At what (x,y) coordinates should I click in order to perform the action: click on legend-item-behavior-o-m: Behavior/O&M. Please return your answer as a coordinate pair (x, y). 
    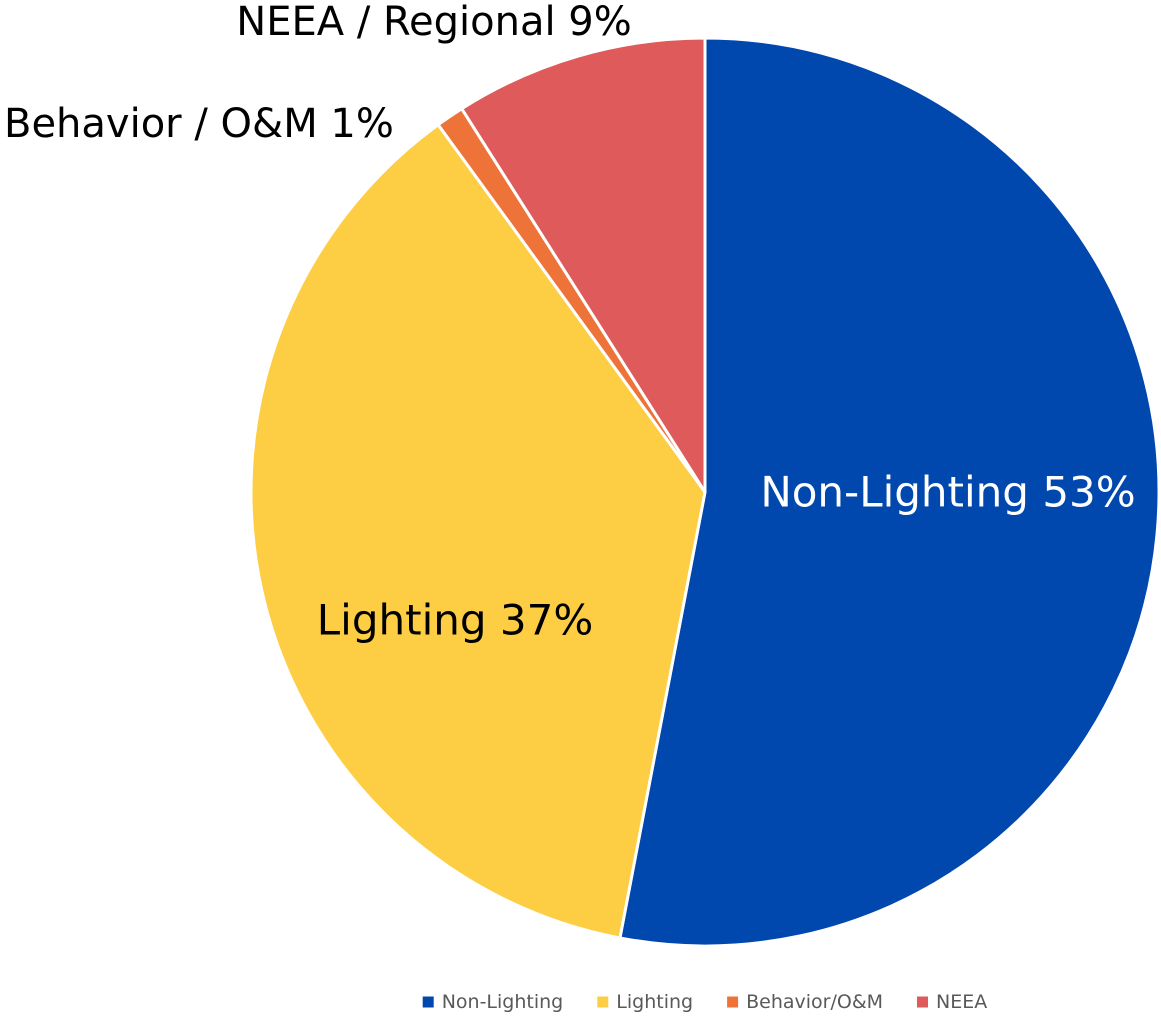
    Looking at the image, I should click on (805, 1002).